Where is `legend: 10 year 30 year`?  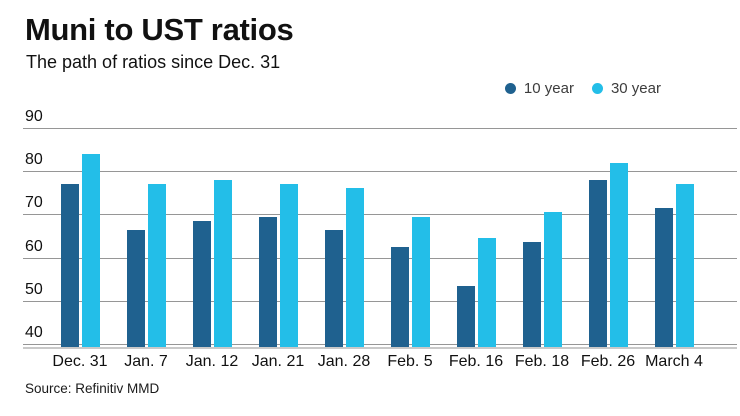
legend: 10 year 30 year is located at coordinates (582, 88).